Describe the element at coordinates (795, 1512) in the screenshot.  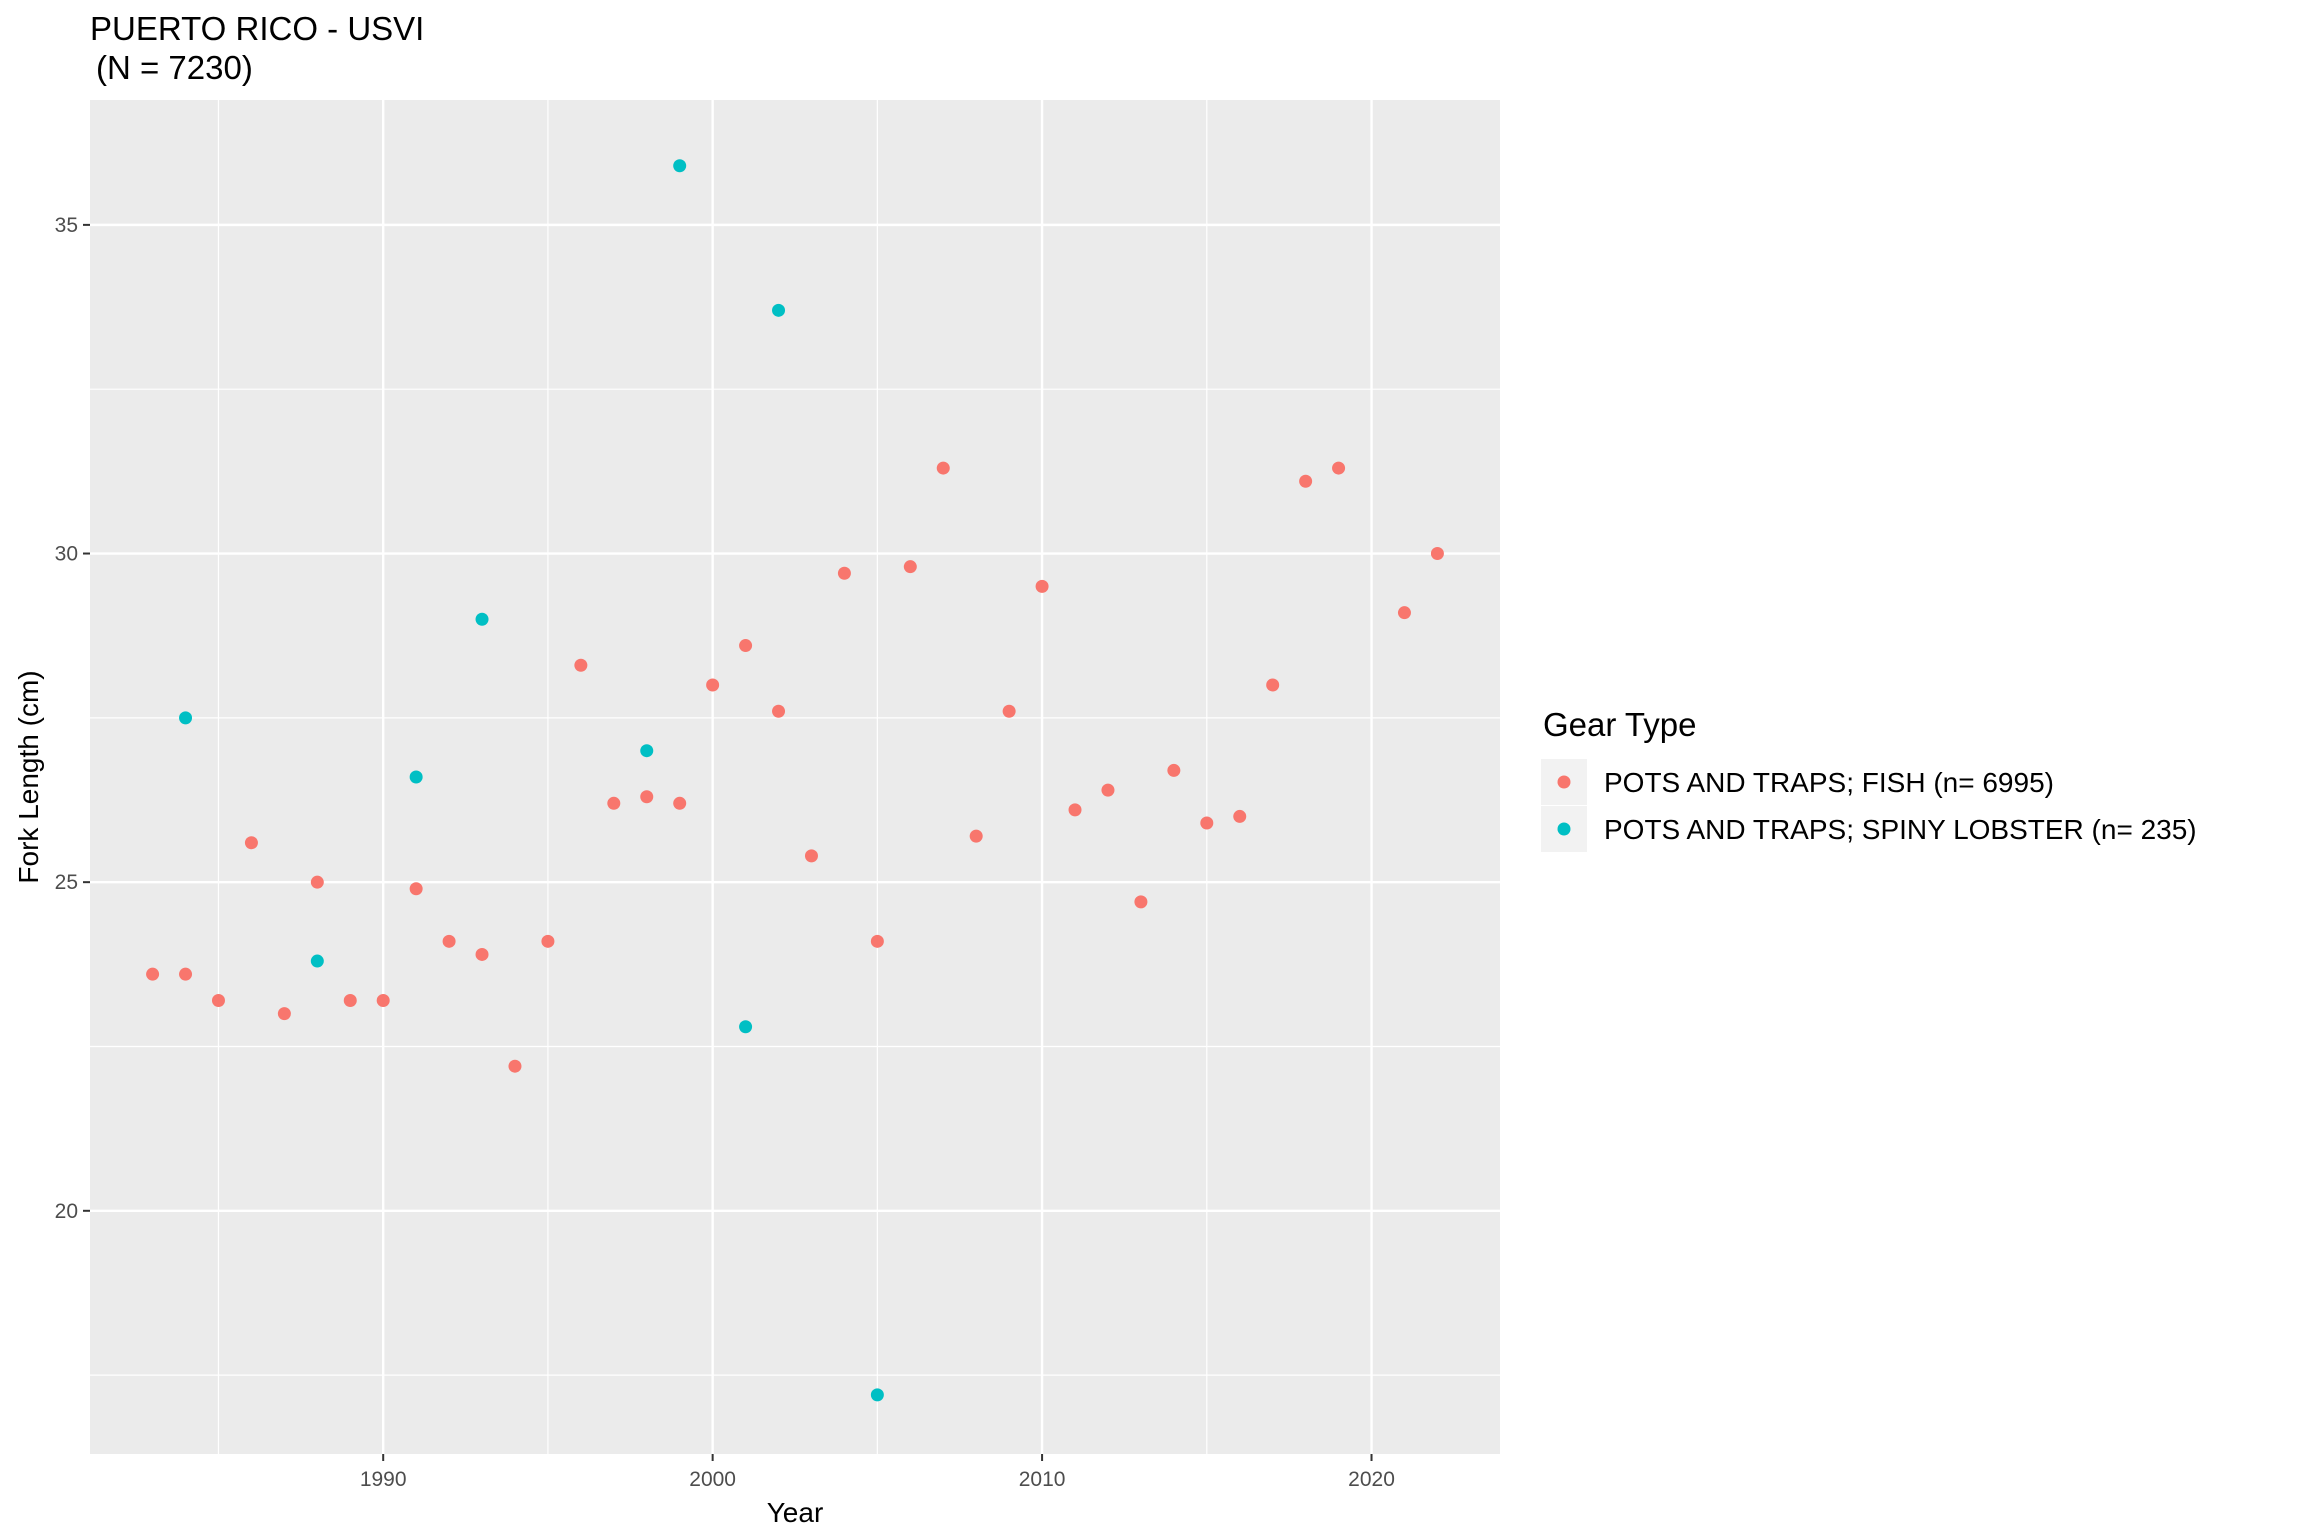
I see `x-axis-title: Year` at that location.